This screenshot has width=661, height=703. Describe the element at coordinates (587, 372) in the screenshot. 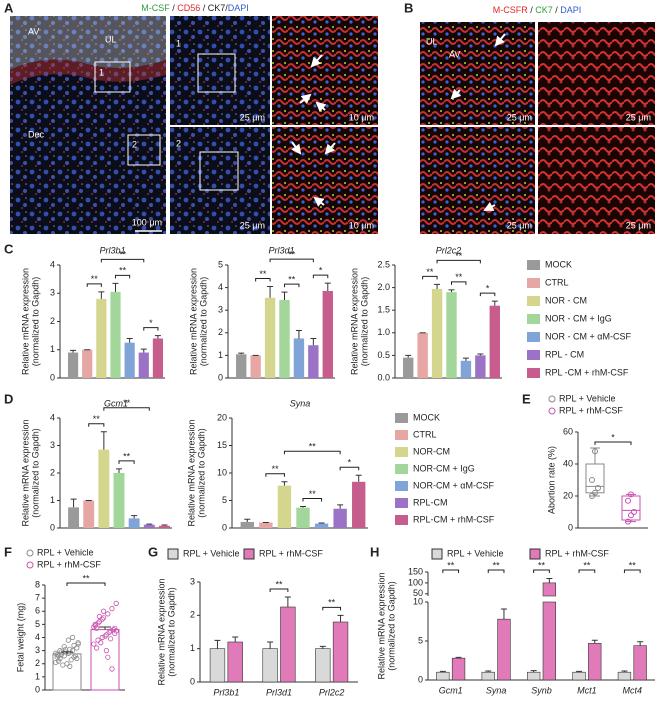

I see `legend-label: RPL -CM + rhM-CSF` at that location.